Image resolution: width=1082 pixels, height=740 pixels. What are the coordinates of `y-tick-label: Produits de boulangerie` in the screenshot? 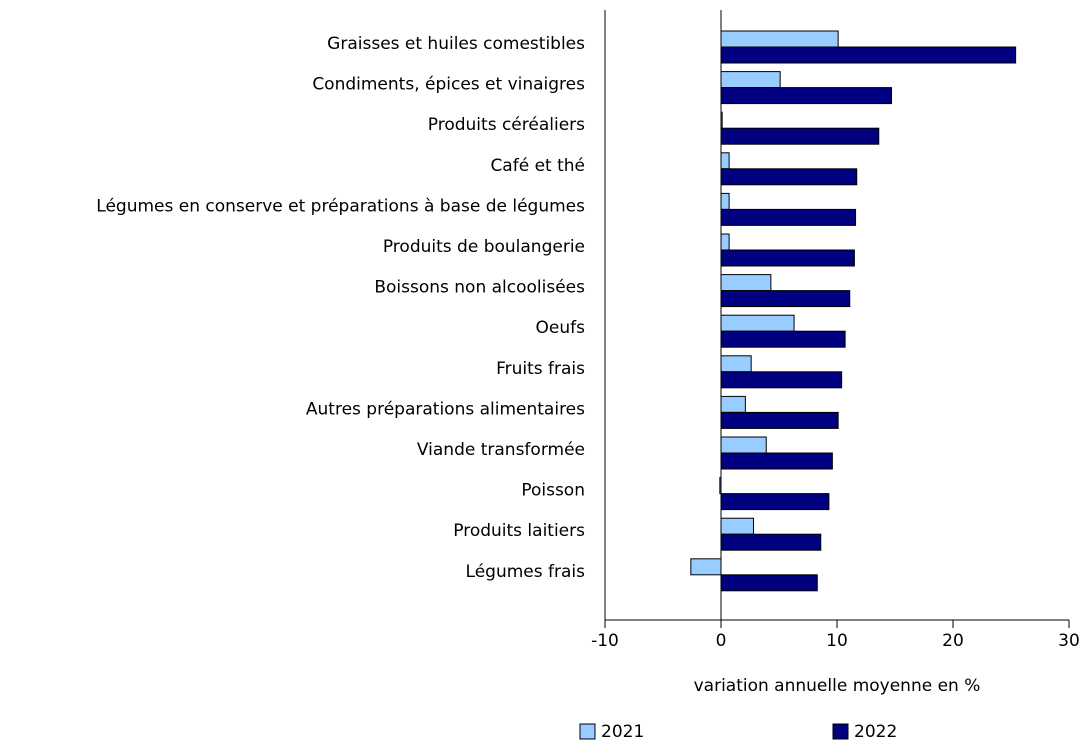 It's located at (484, 247).